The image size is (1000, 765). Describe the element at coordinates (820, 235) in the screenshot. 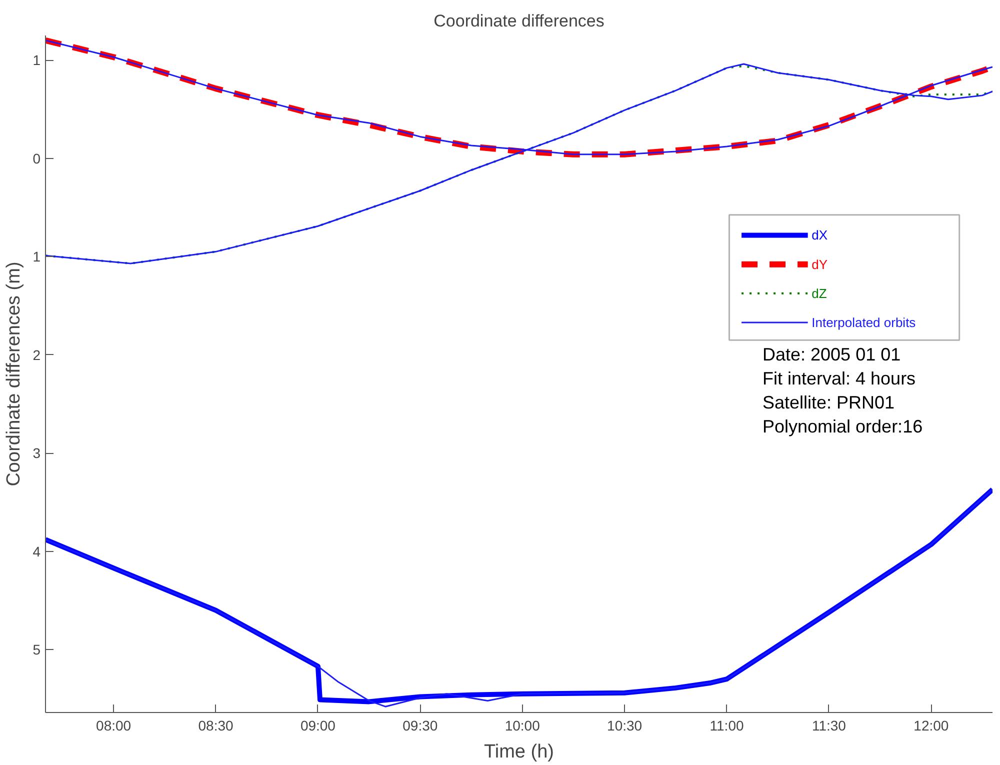

I see `text: dX` at that location.